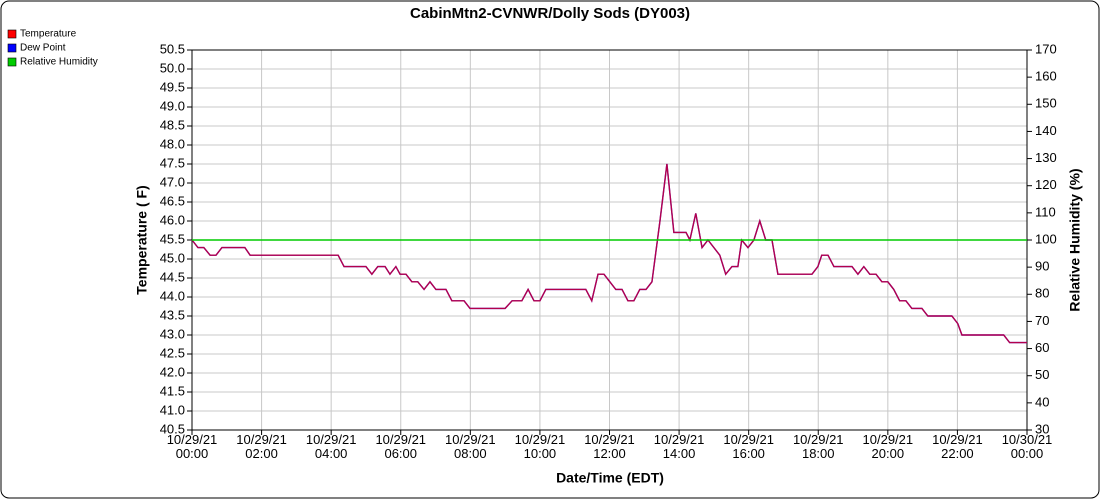 Image resolution: width=1100 pixels, height=500 pixels. Describe the element at coordinates (1042, 293) in the screenshot. I see `y2-tick-label: 80` at that location.